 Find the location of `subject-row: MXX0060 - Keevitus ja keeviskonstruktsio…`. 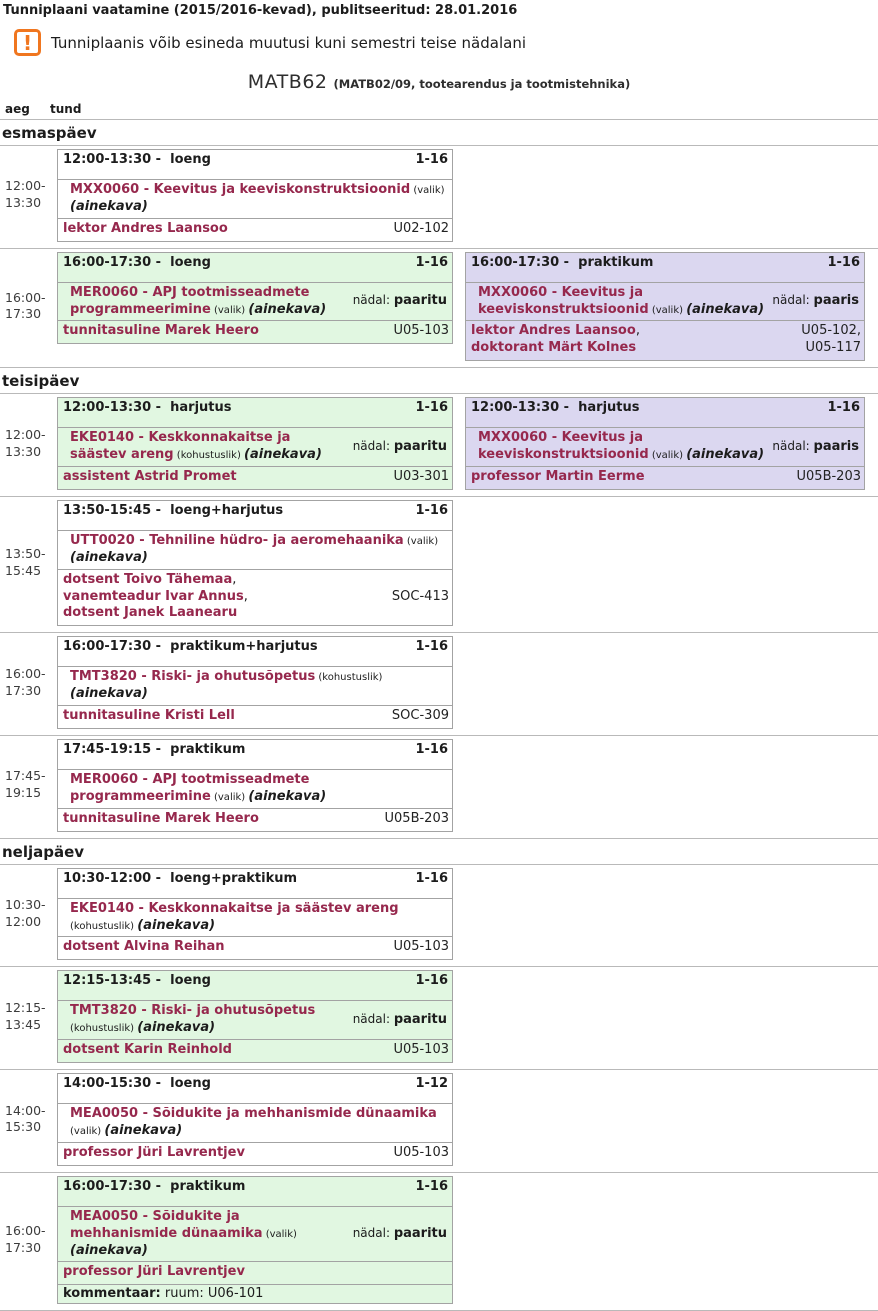

subject-row: MXX0060 - Keevitus ja keeviskonstruktsio… is located at coordinates (665, 448).